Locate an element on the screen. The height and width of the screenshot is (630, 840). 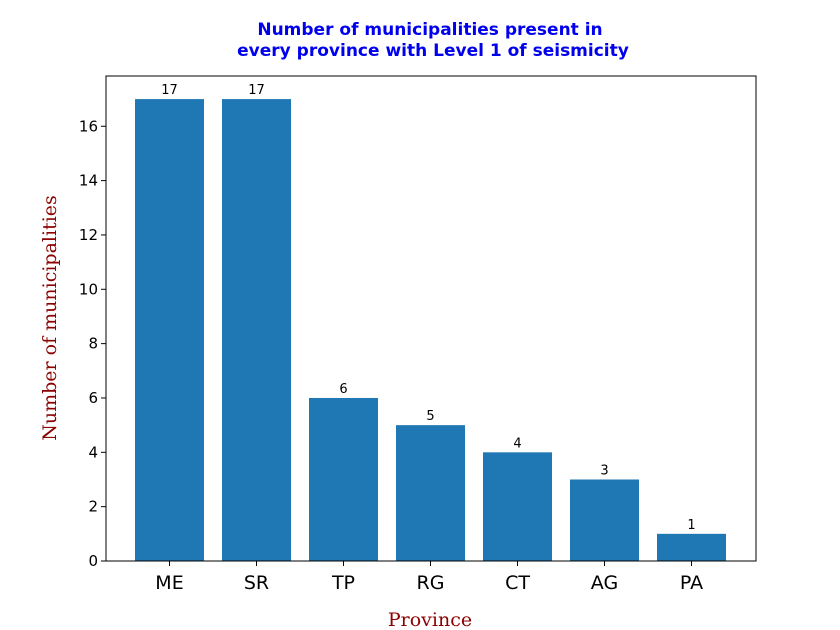
y-tick-label-14: 14 is located at coordinates (88, 181).